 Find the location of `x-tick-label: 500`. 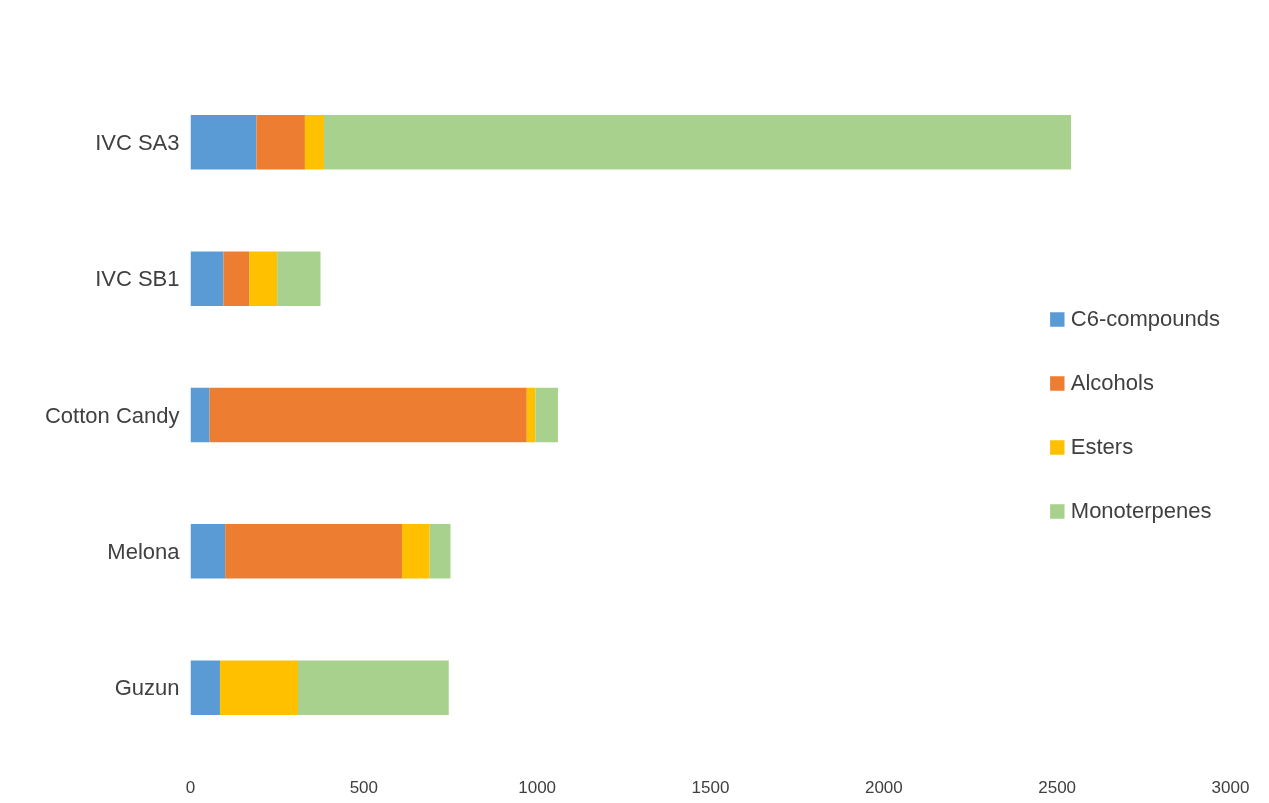

x-tick-label: 500 is located at coordinates (364, 787).